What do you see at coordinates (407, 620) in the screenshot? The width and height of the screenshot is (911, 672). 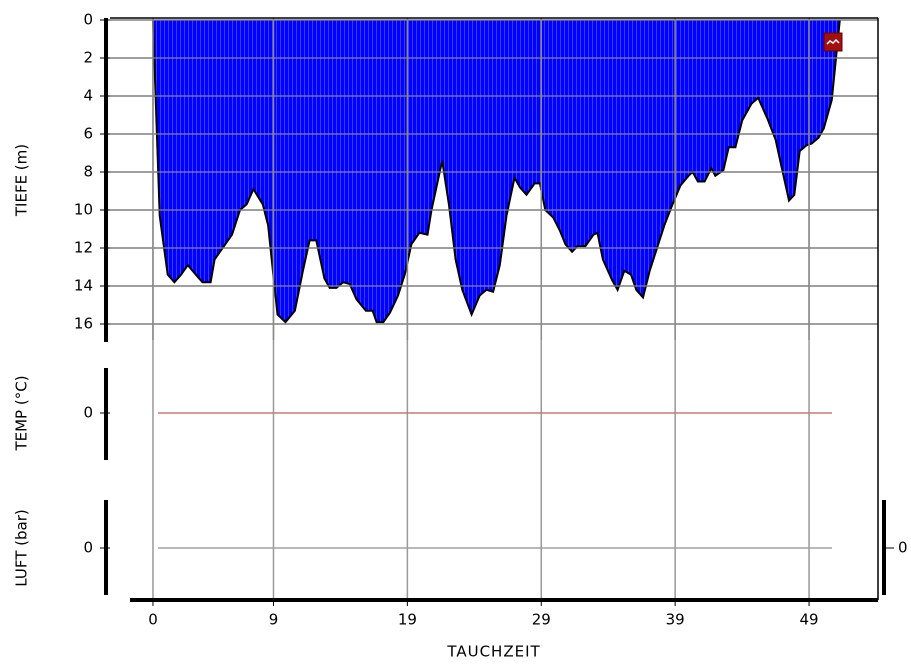 I see `x-tick-label: 19` at bounding box center [407, 620].